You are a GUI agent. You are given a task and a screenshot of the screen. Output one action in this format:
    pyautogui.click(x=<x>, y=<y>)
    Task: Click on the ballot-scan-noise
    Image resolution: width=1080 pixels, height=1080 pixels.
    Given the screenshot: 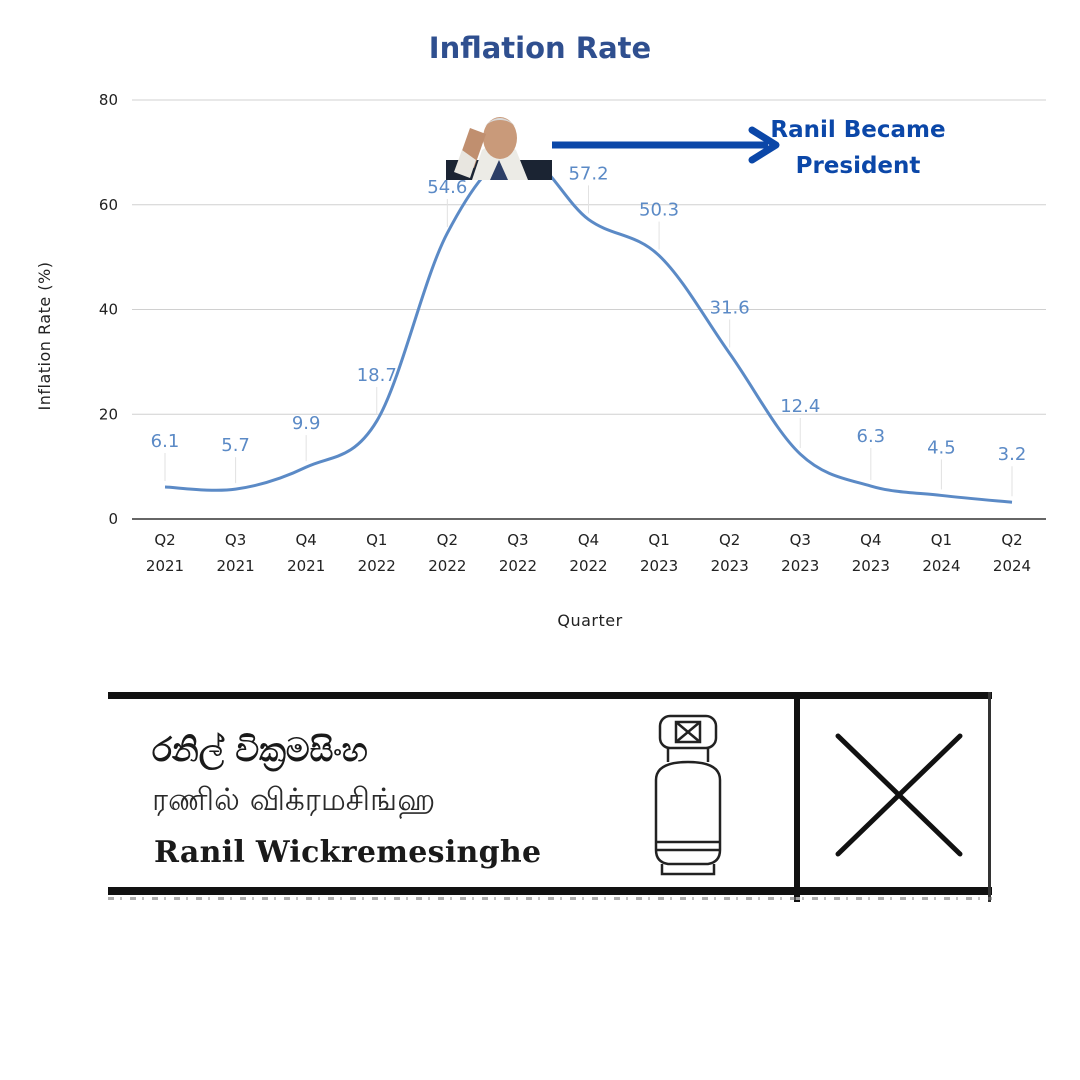 What is the action you would take?
    pyautogui.click(x=550, y=898)
    